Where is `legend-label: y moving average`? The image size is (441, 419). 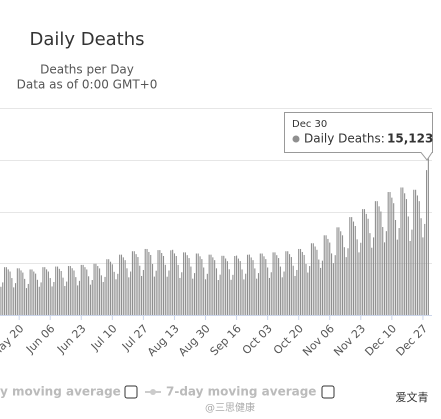
legend-label: y moving average is located at coordinates (60, 392).